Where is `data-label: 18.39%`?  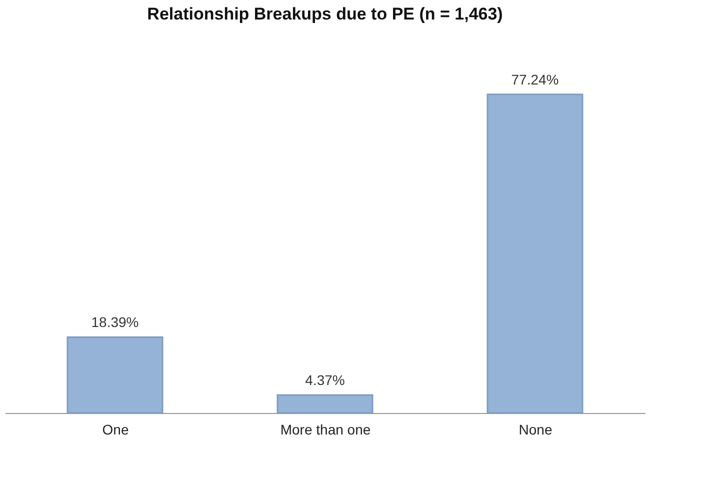 data-label: 18.39% is located at coordinates (115, 322).